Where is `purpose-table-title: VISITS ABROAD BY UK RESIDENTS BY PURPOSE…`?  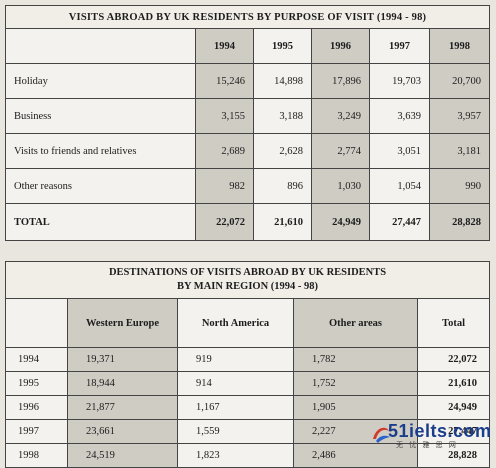 purpose-table-title: VISITS ABROAD BY UK RESIDENTS BY PURPOSE… is located at coordinates (247, 17).